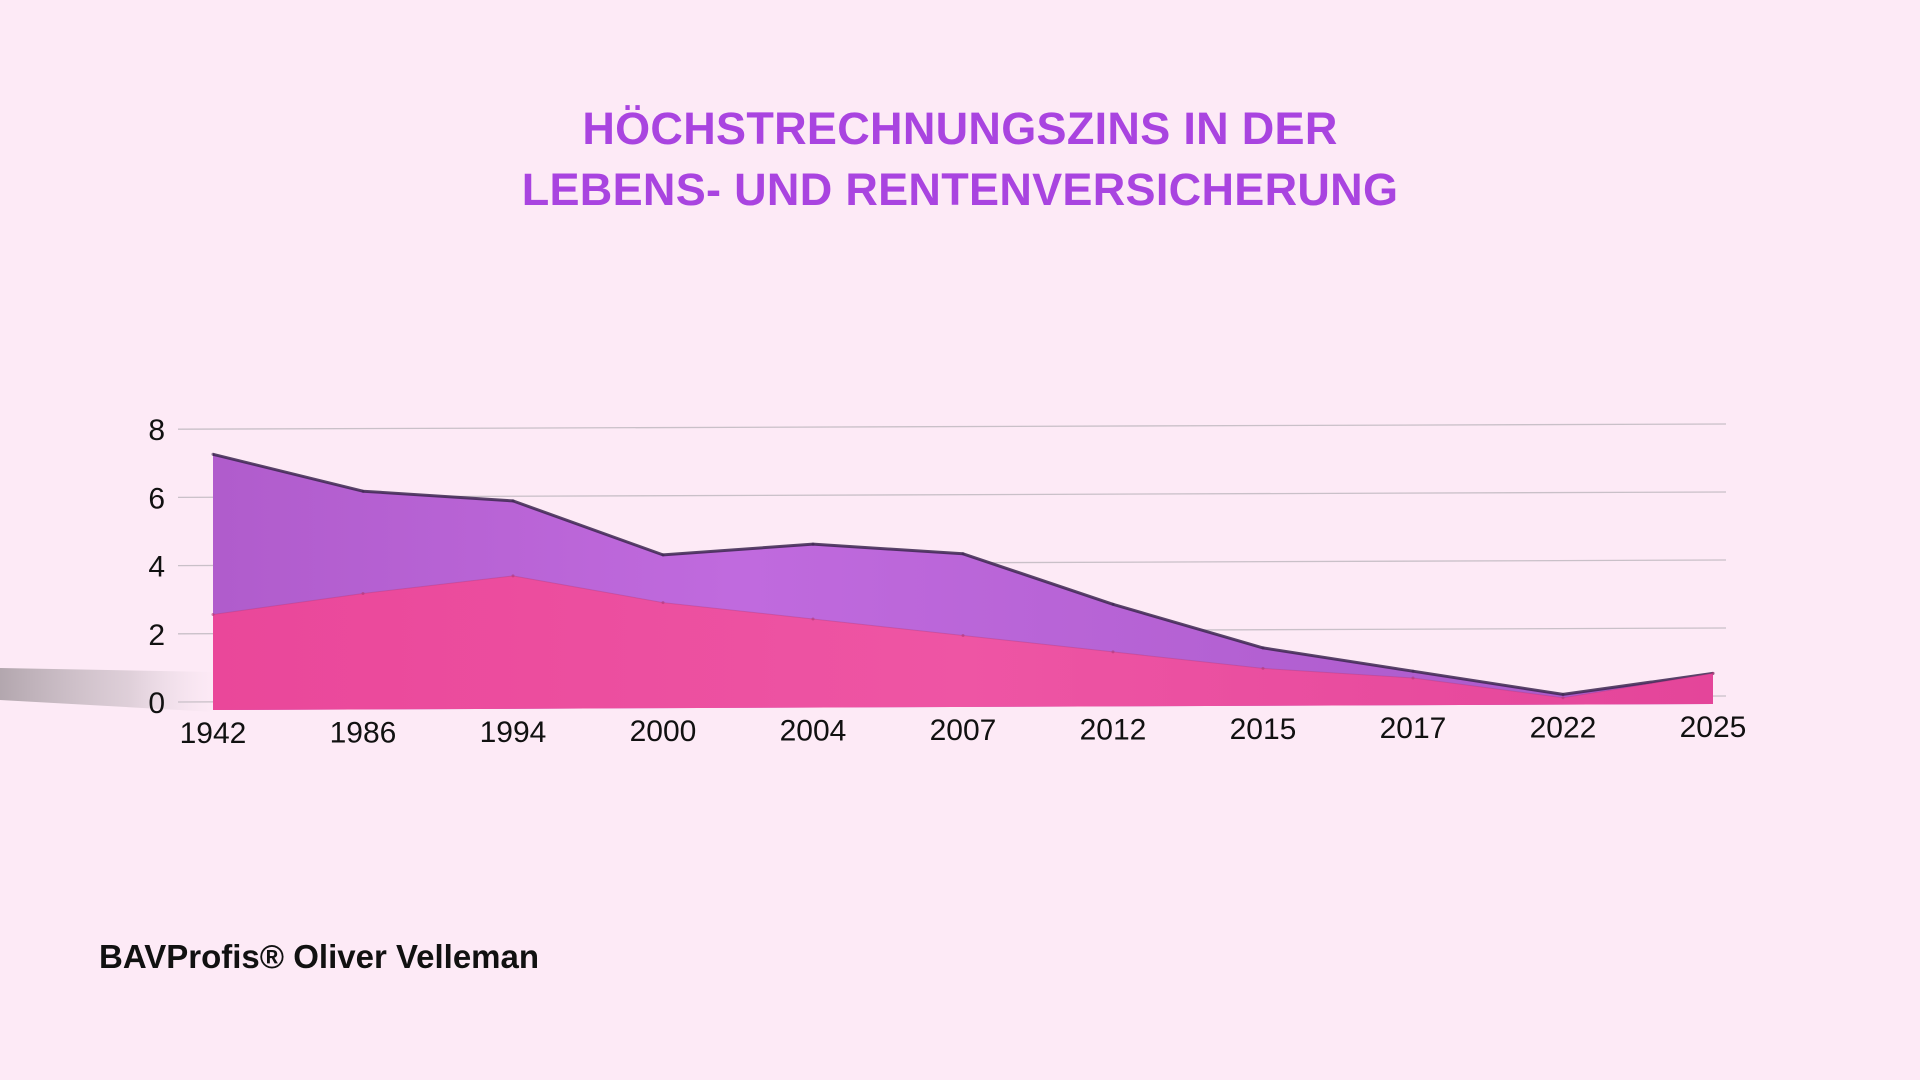 The height and width of the screenshot is (1080, 1920). Describe the element at coordinates (363, 732) in the screenshot. I see `x-tick-label: 1986` at that location.